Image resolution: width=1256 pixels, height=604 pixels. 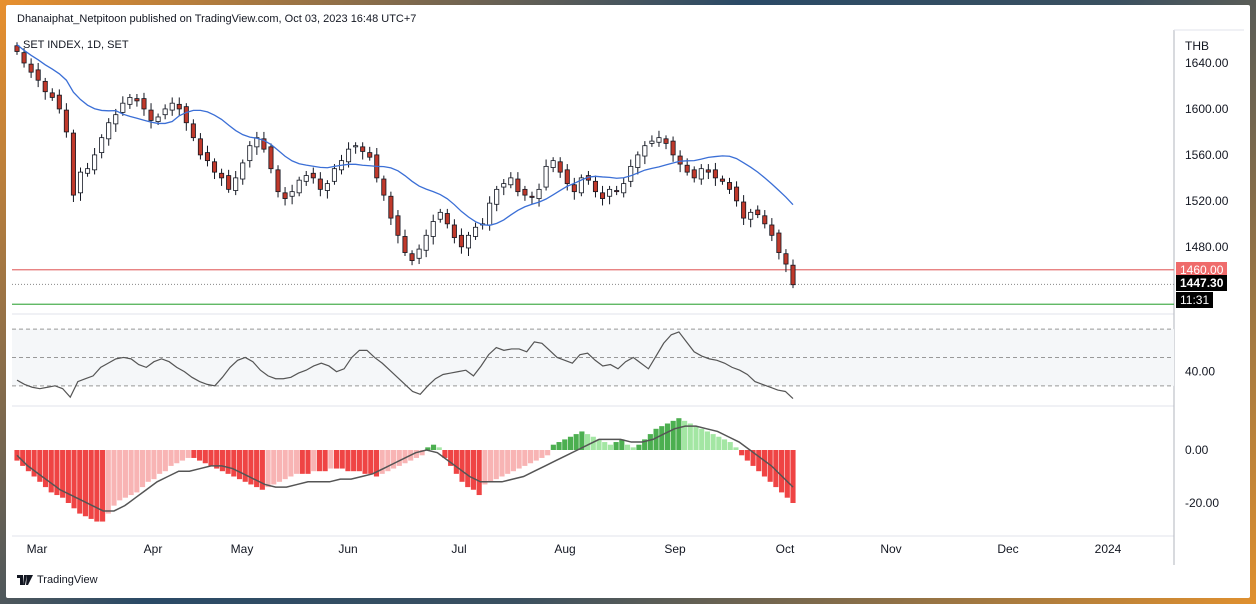 I want to click on price-tick-label: 1640.00, so click(x=1207, y=63).